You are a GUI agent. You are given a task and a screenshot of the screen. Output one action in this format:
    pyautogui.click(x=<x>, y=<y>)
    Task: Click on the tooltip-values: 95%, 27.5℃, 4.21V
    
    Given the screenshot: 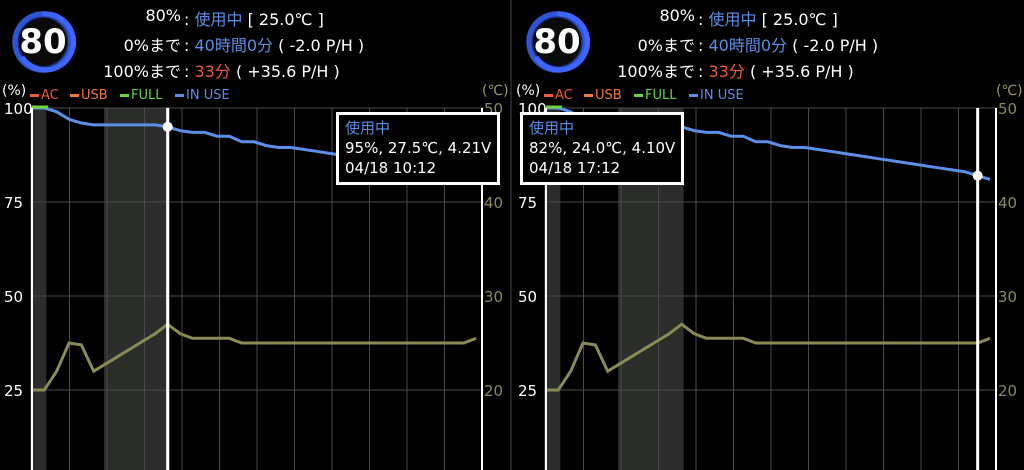 What is the action you would take?
    pyautogui.click(x=418, y=148)
    